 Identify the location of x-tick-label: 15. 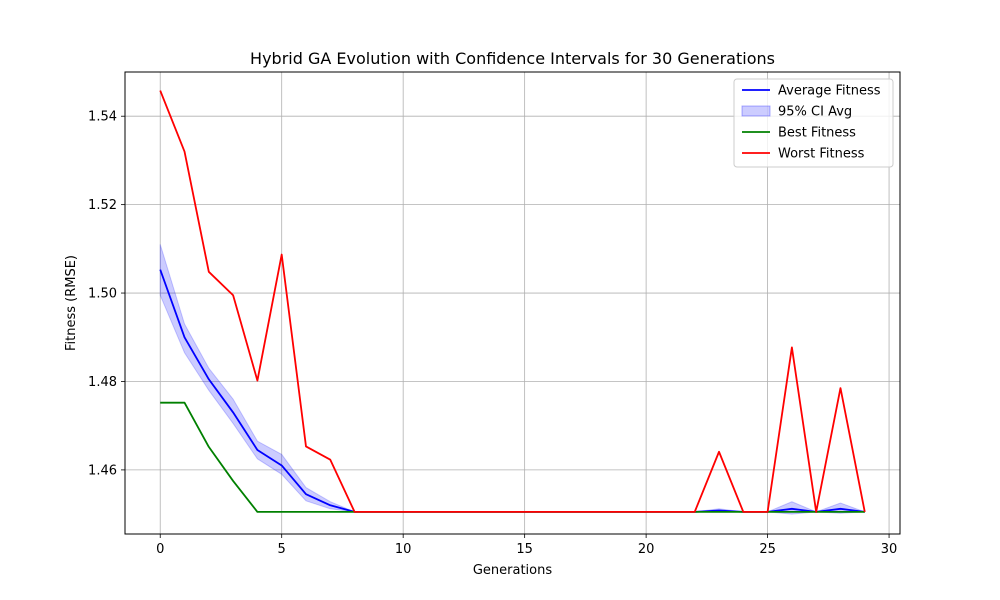
(524, 549).